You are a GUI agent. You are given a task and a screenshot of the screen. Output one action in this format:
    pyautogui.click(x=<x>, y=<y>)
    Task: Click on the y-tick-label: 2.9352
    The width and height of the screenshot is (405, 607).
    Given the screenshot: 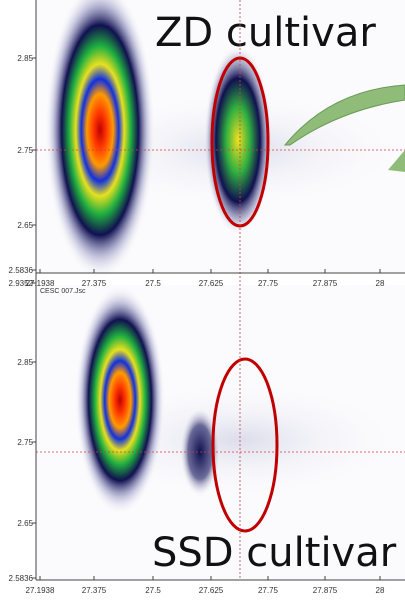 What is the action you would take?
    pyautogui.click(x=21, y=283)
    